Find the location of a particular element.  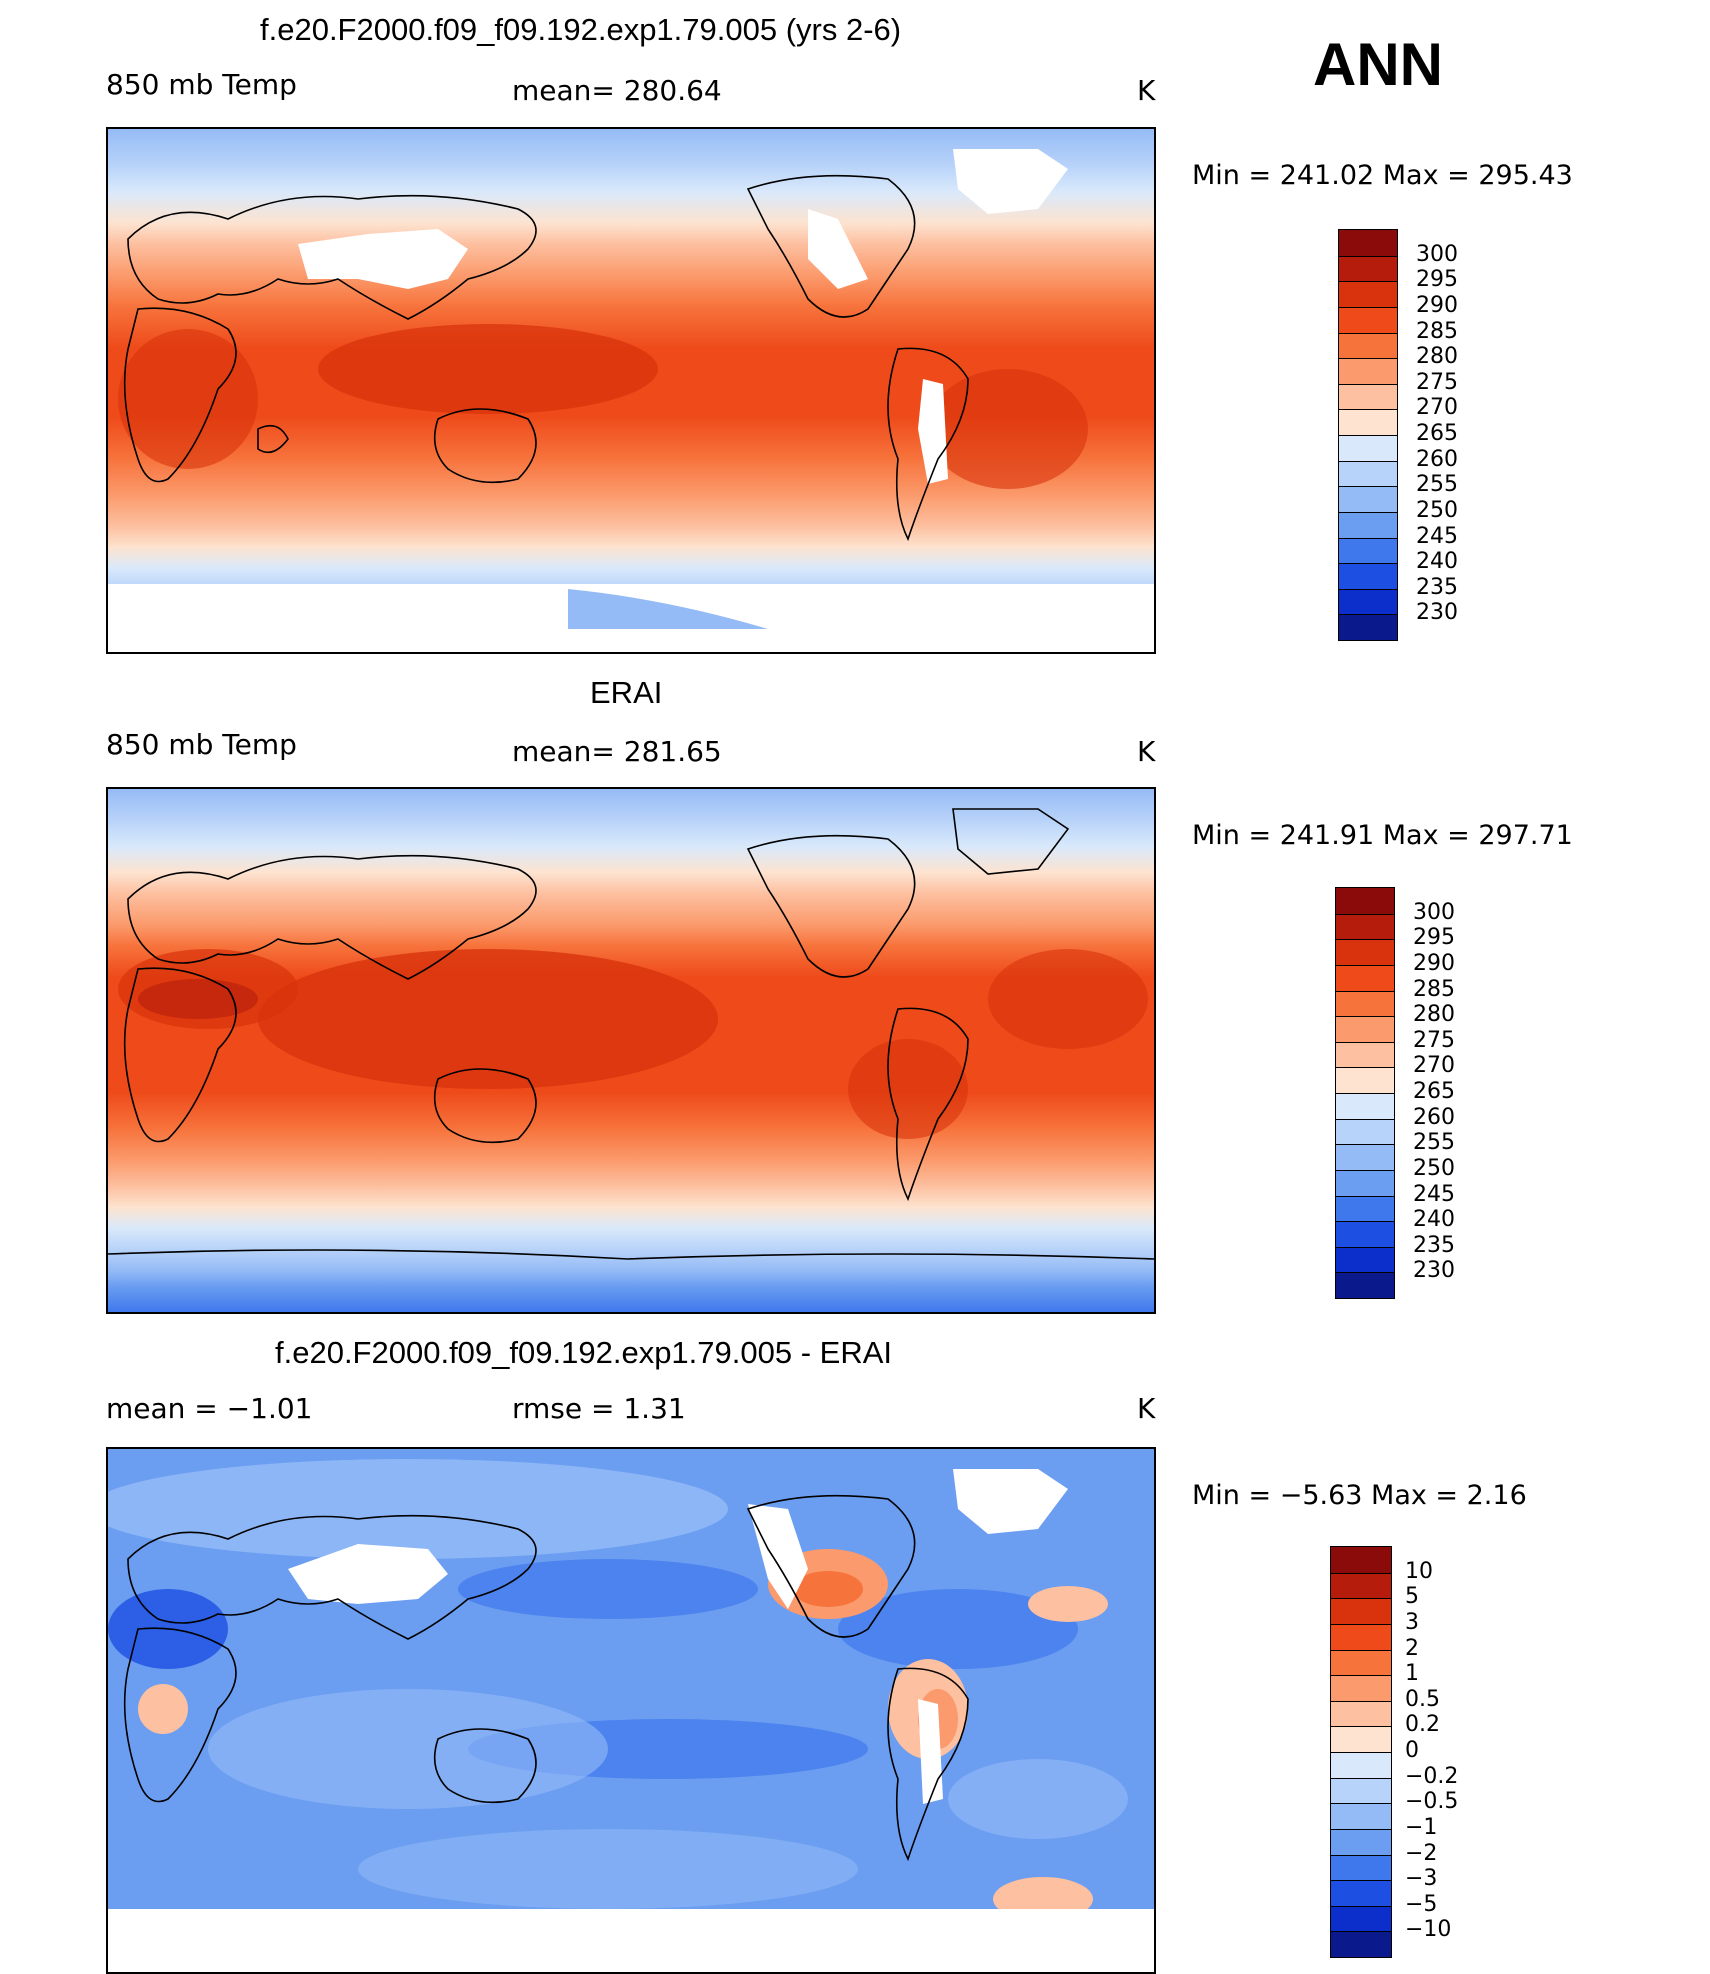

panel1-units-label: K is located at coordinates (1146, 90).